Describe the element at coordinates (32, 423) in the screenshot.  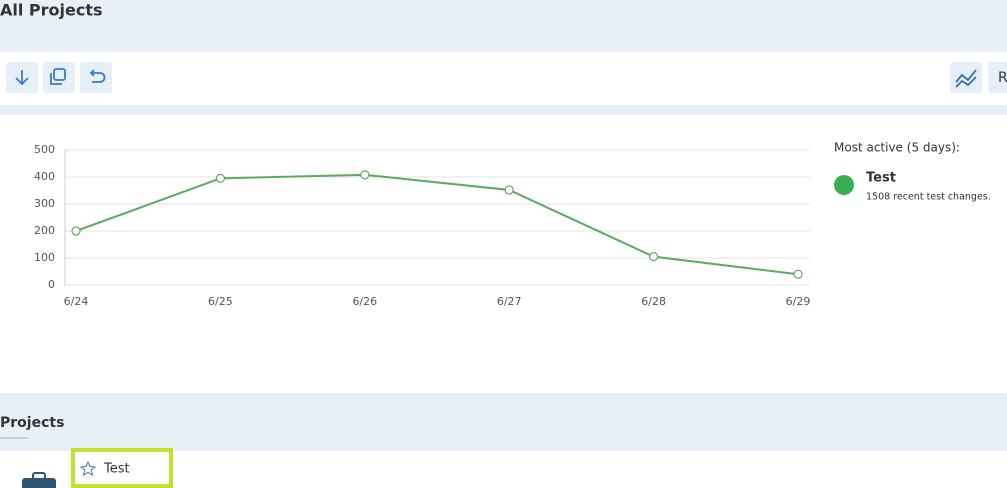
I see `section-title: Projects` at that location.